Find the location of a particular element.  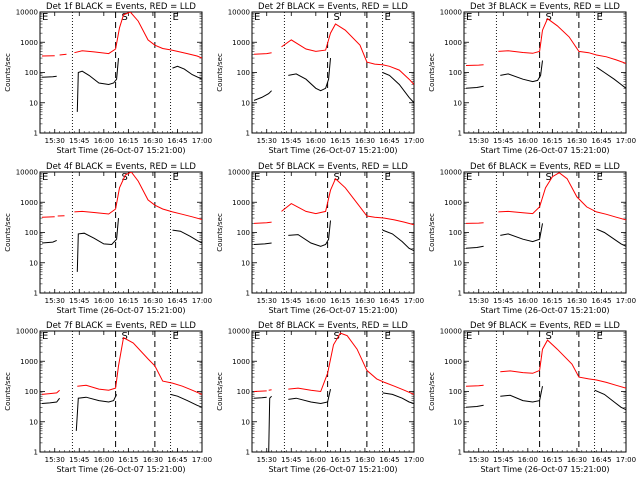

chart-title: Det 4f BLACK = Events, RED = LLD is located at coordinates (121, 167).